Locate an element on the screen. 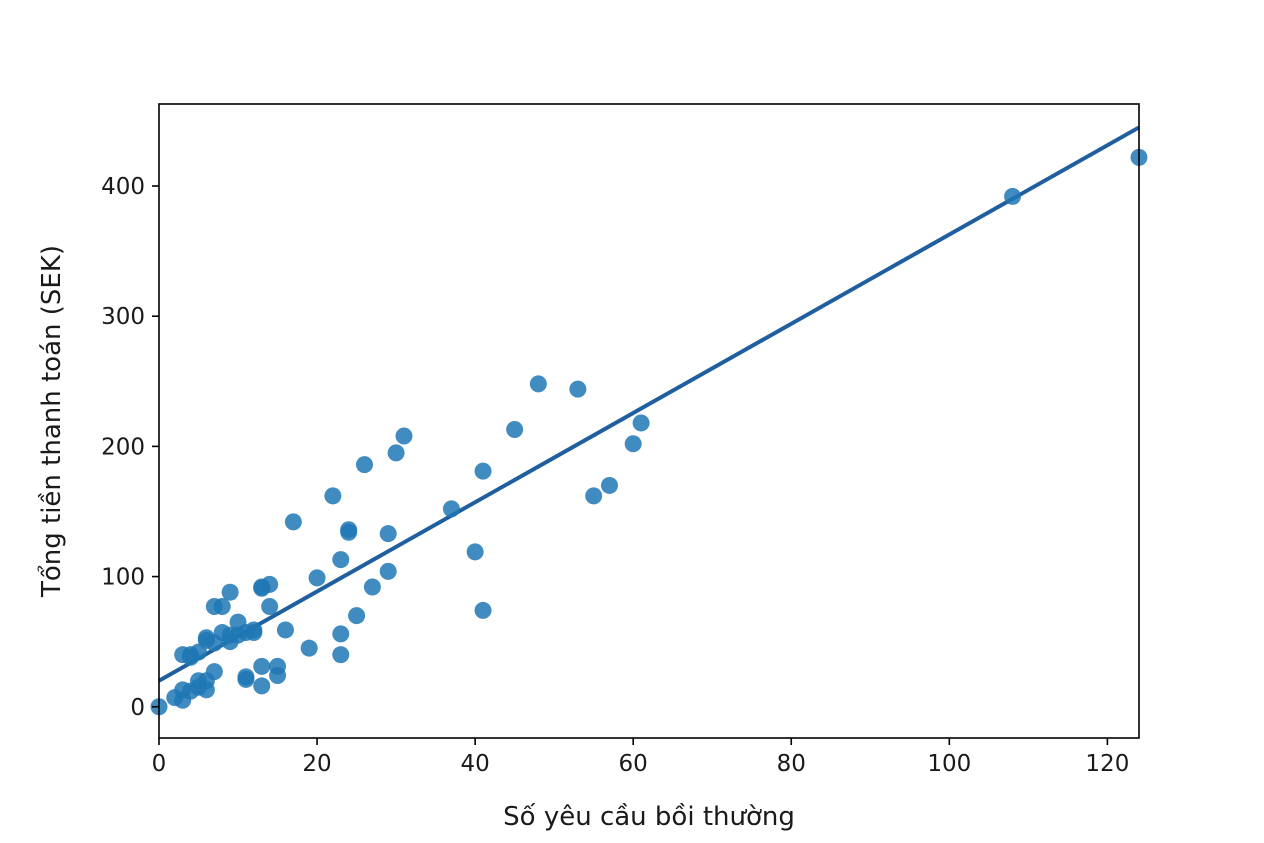  x-tick-label: 40 is located at coordinates (474, 764).